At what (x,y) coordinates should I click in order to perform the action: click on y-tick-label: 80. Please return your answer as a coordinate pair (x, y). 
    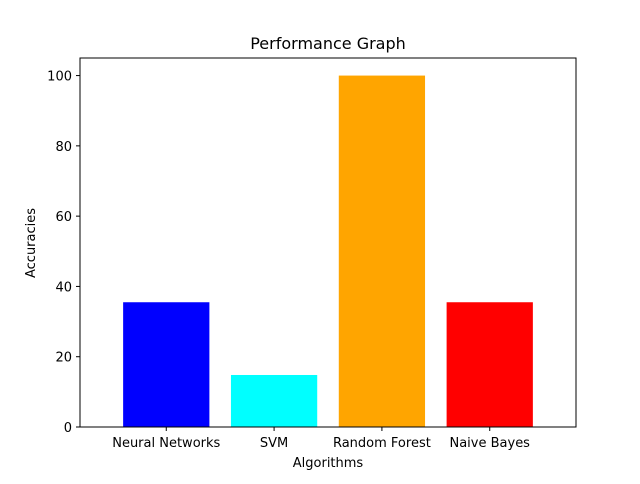
    Looking at the image, I should click on (63, 147).